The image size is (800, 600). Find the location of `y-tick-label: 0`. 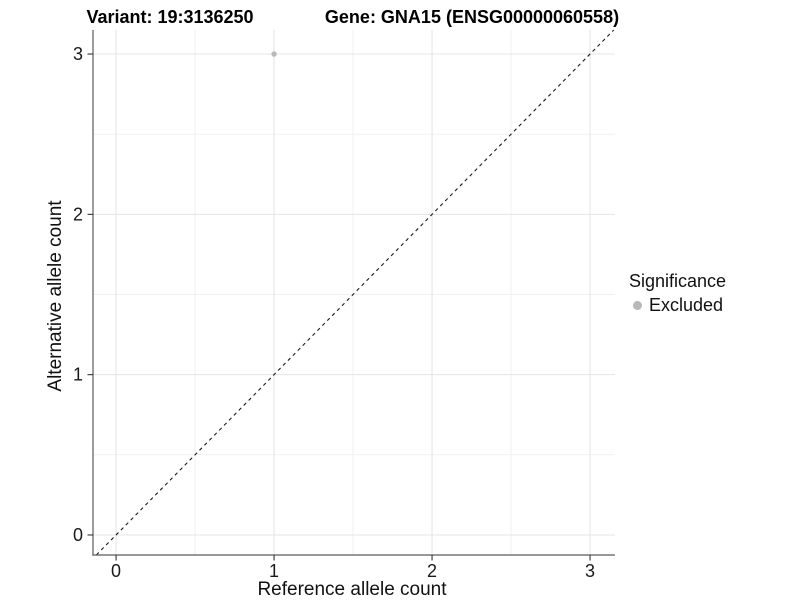

y-tick-label: 0 is located at coordinates (78, 535).